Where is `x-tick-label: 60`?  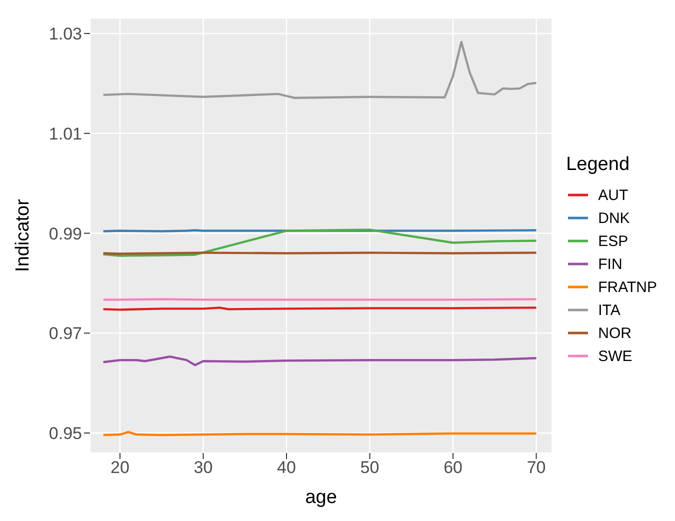 x-tick-label: 60 is located at coordinates (453, 468).